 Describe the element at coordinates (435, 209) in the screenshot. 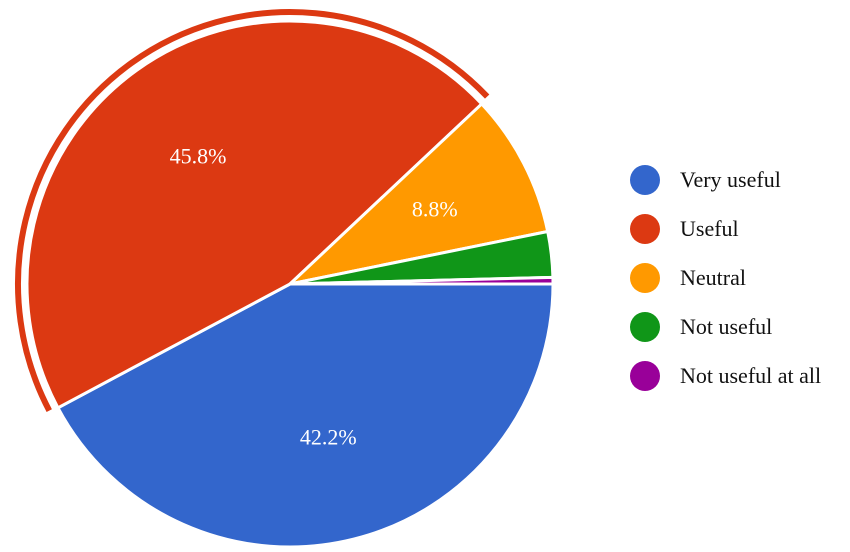

I see `slice-label-neutral: 8.8%` at that location.